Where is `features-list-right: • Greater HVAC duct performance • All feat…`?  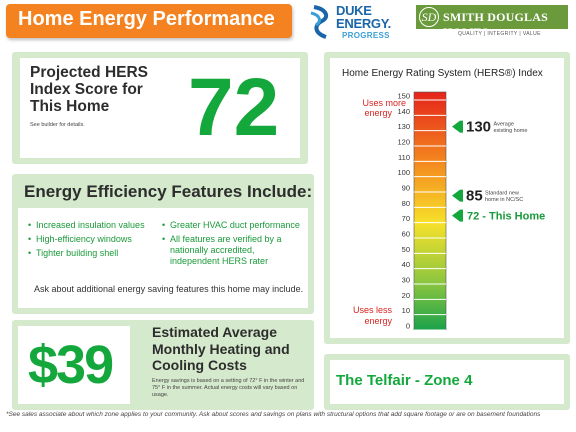 features-list-right: • Greater HVAC duct performance • All feat… is located at coordinates (232, 245).